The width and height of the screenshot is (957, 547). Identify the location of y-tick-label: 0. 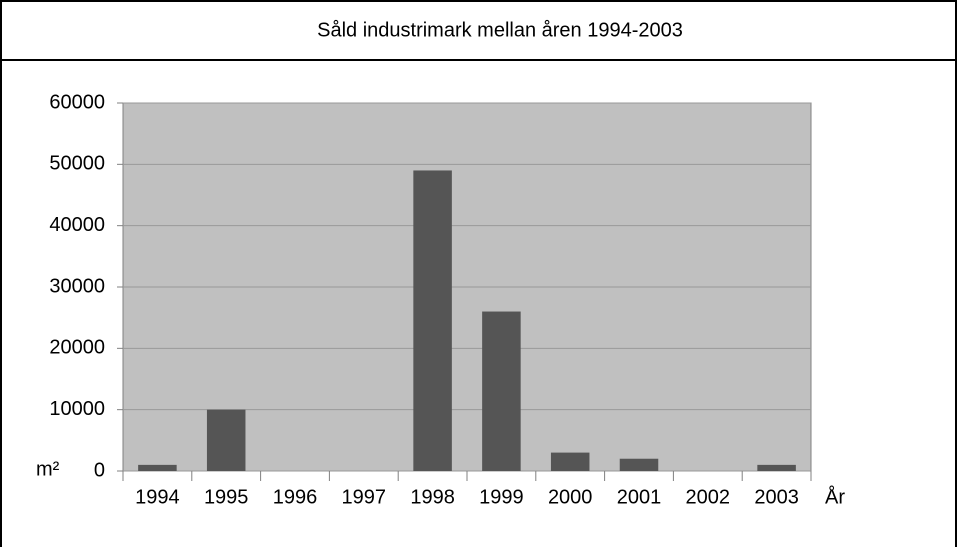
(99, 470).